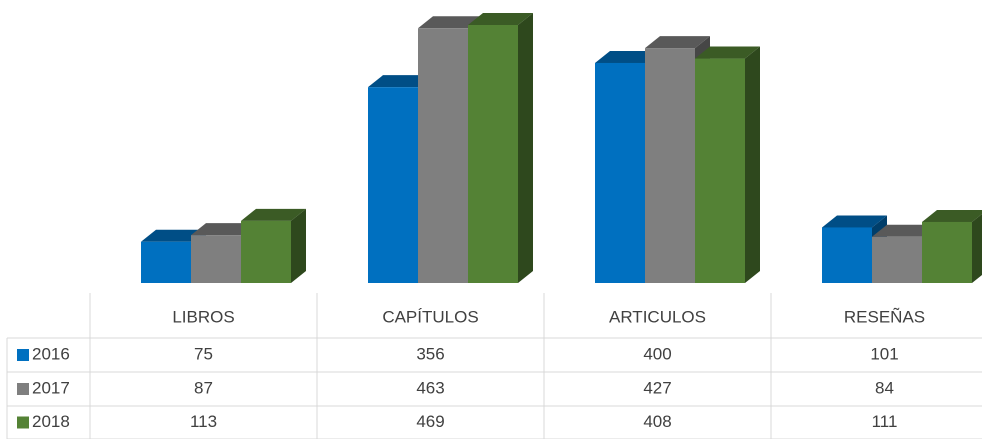 The width and height of the screenshot is (982, 439). Describe the element at coordinates (203, 316) in the screenshot. I see `category-label: LIBROS` at that location.